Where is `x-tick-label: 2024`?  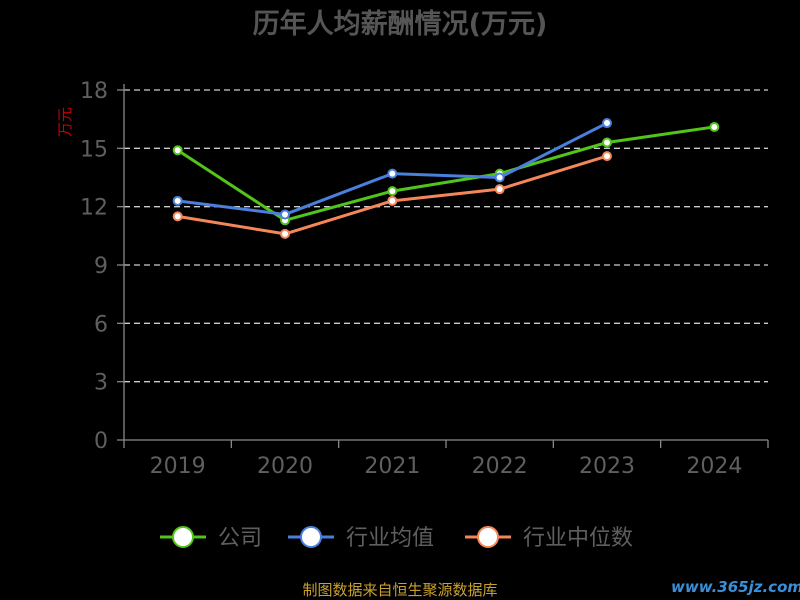
x-tick-label: 2024 is located at coordinates (714, 466).